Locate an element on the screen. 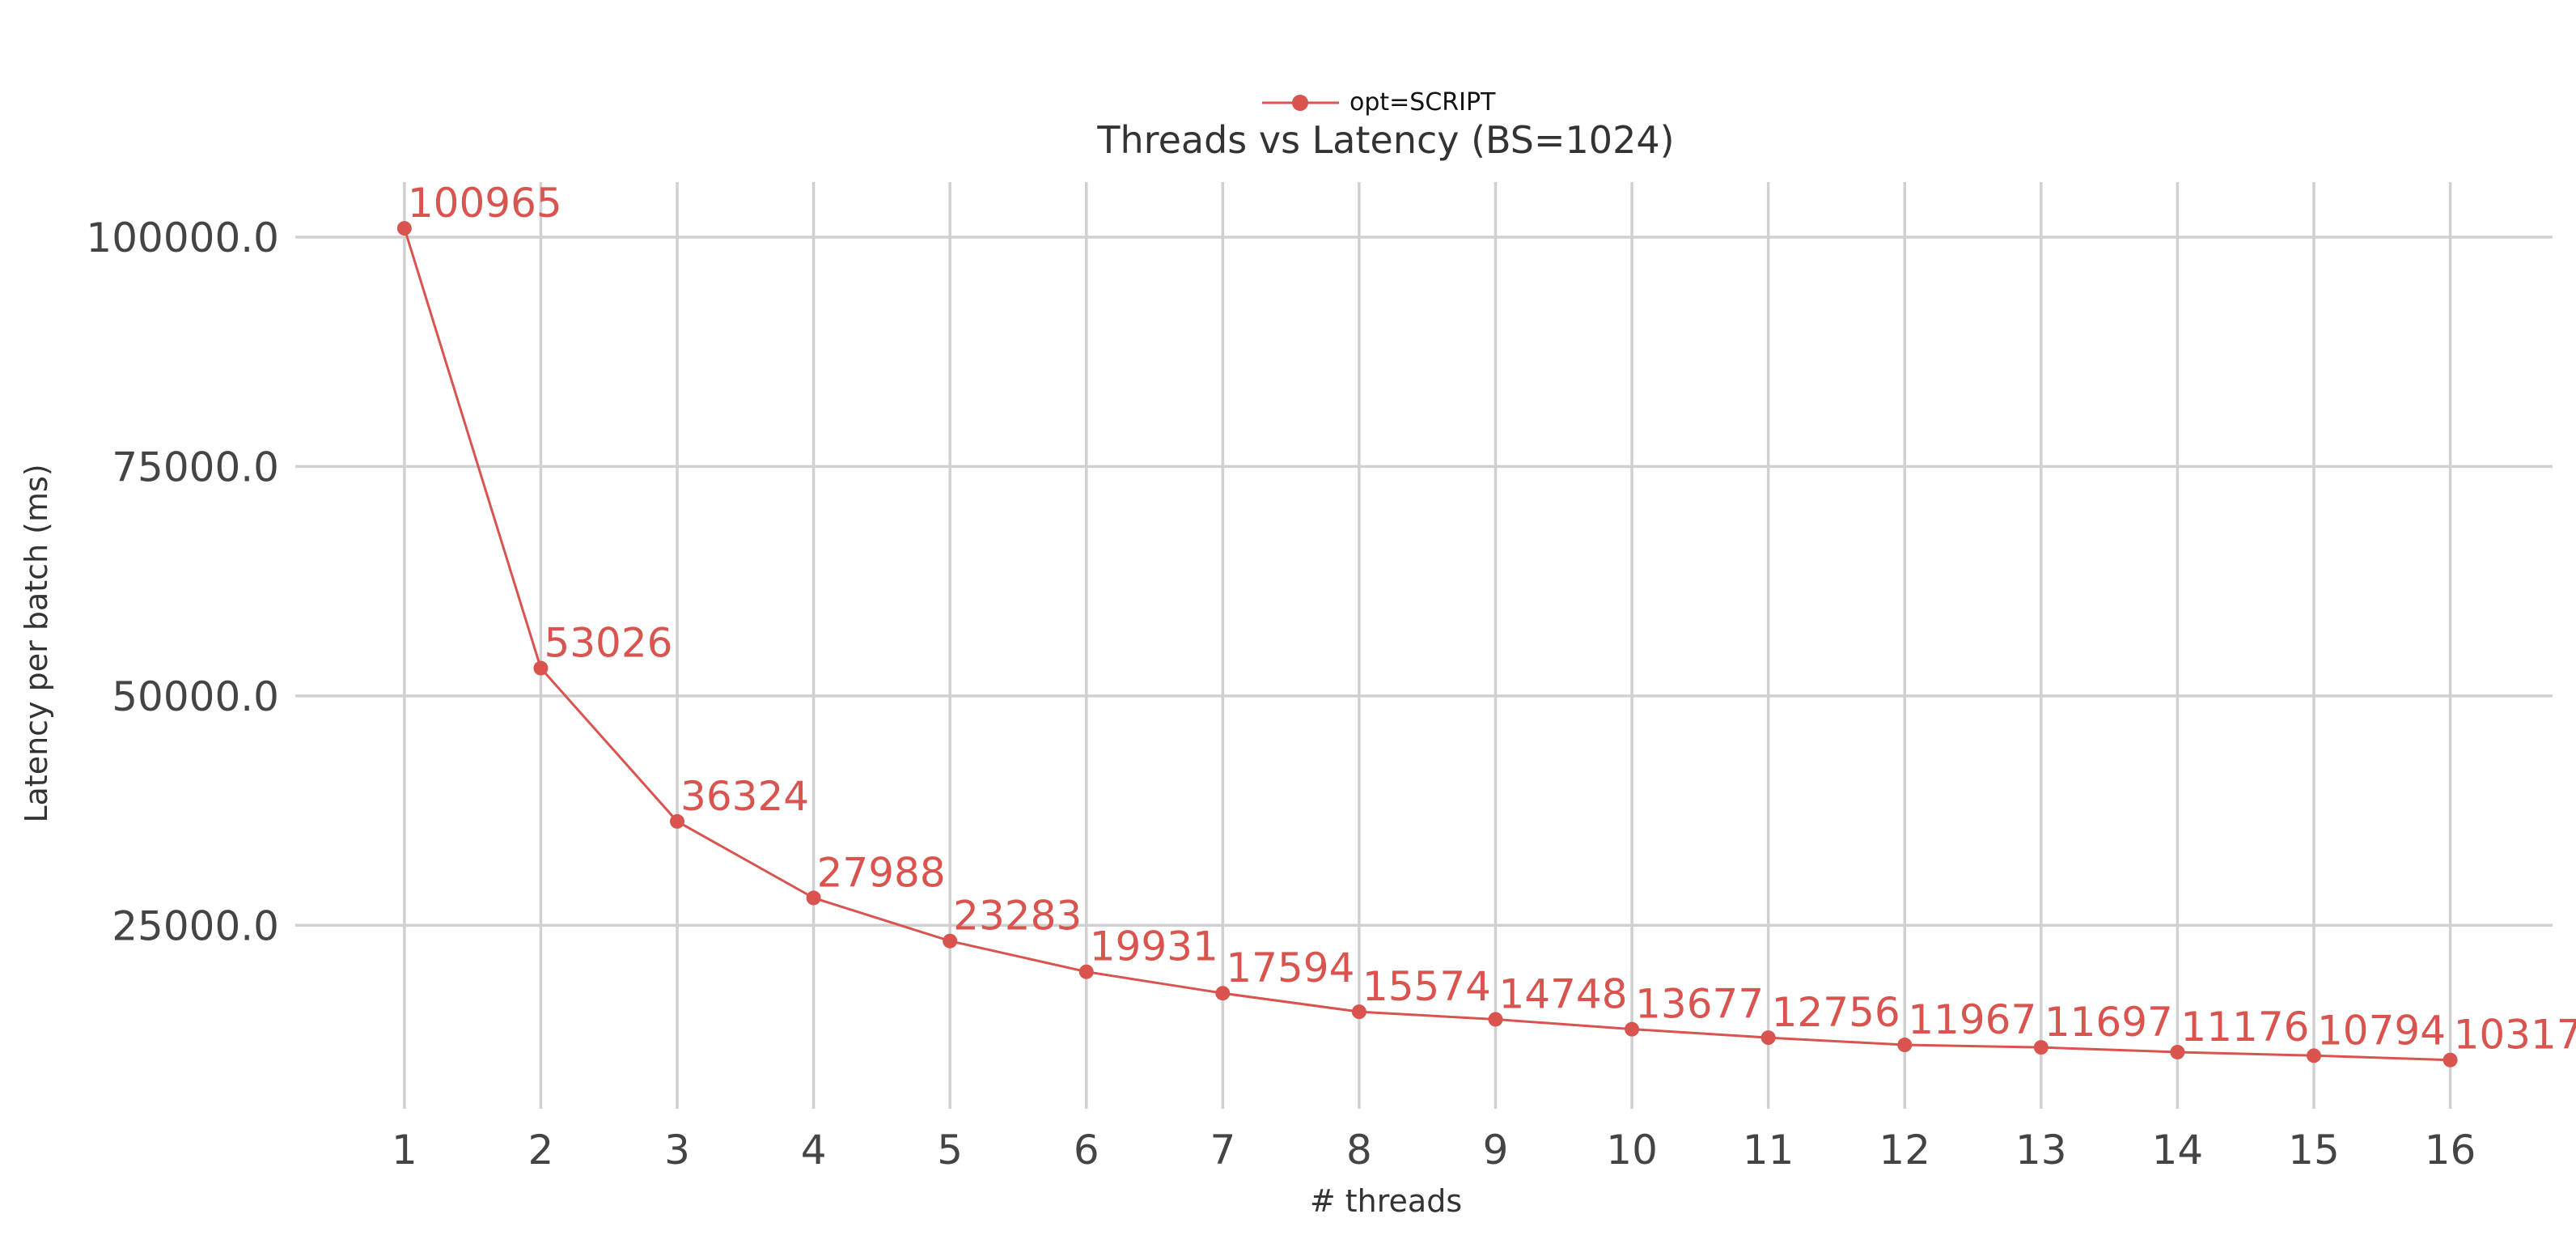 This screenshot has height=1248, width=2576. x-tick-label: 10 is located at coordinates (1632, 1150).